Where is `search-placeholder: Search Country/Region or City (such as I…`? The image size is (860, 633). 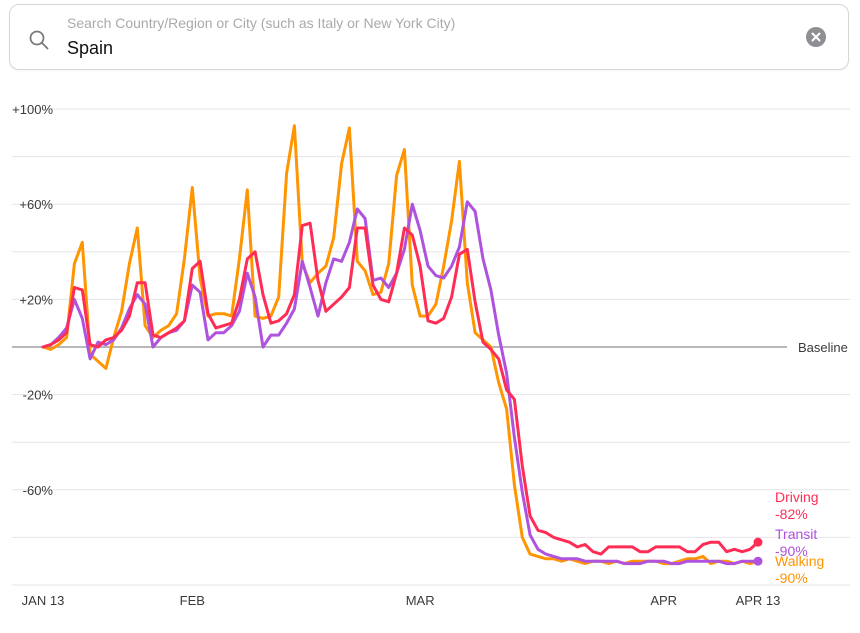 search-placeholder: Search Country/Region or City (such as I… is located at coordinates (261, 23).